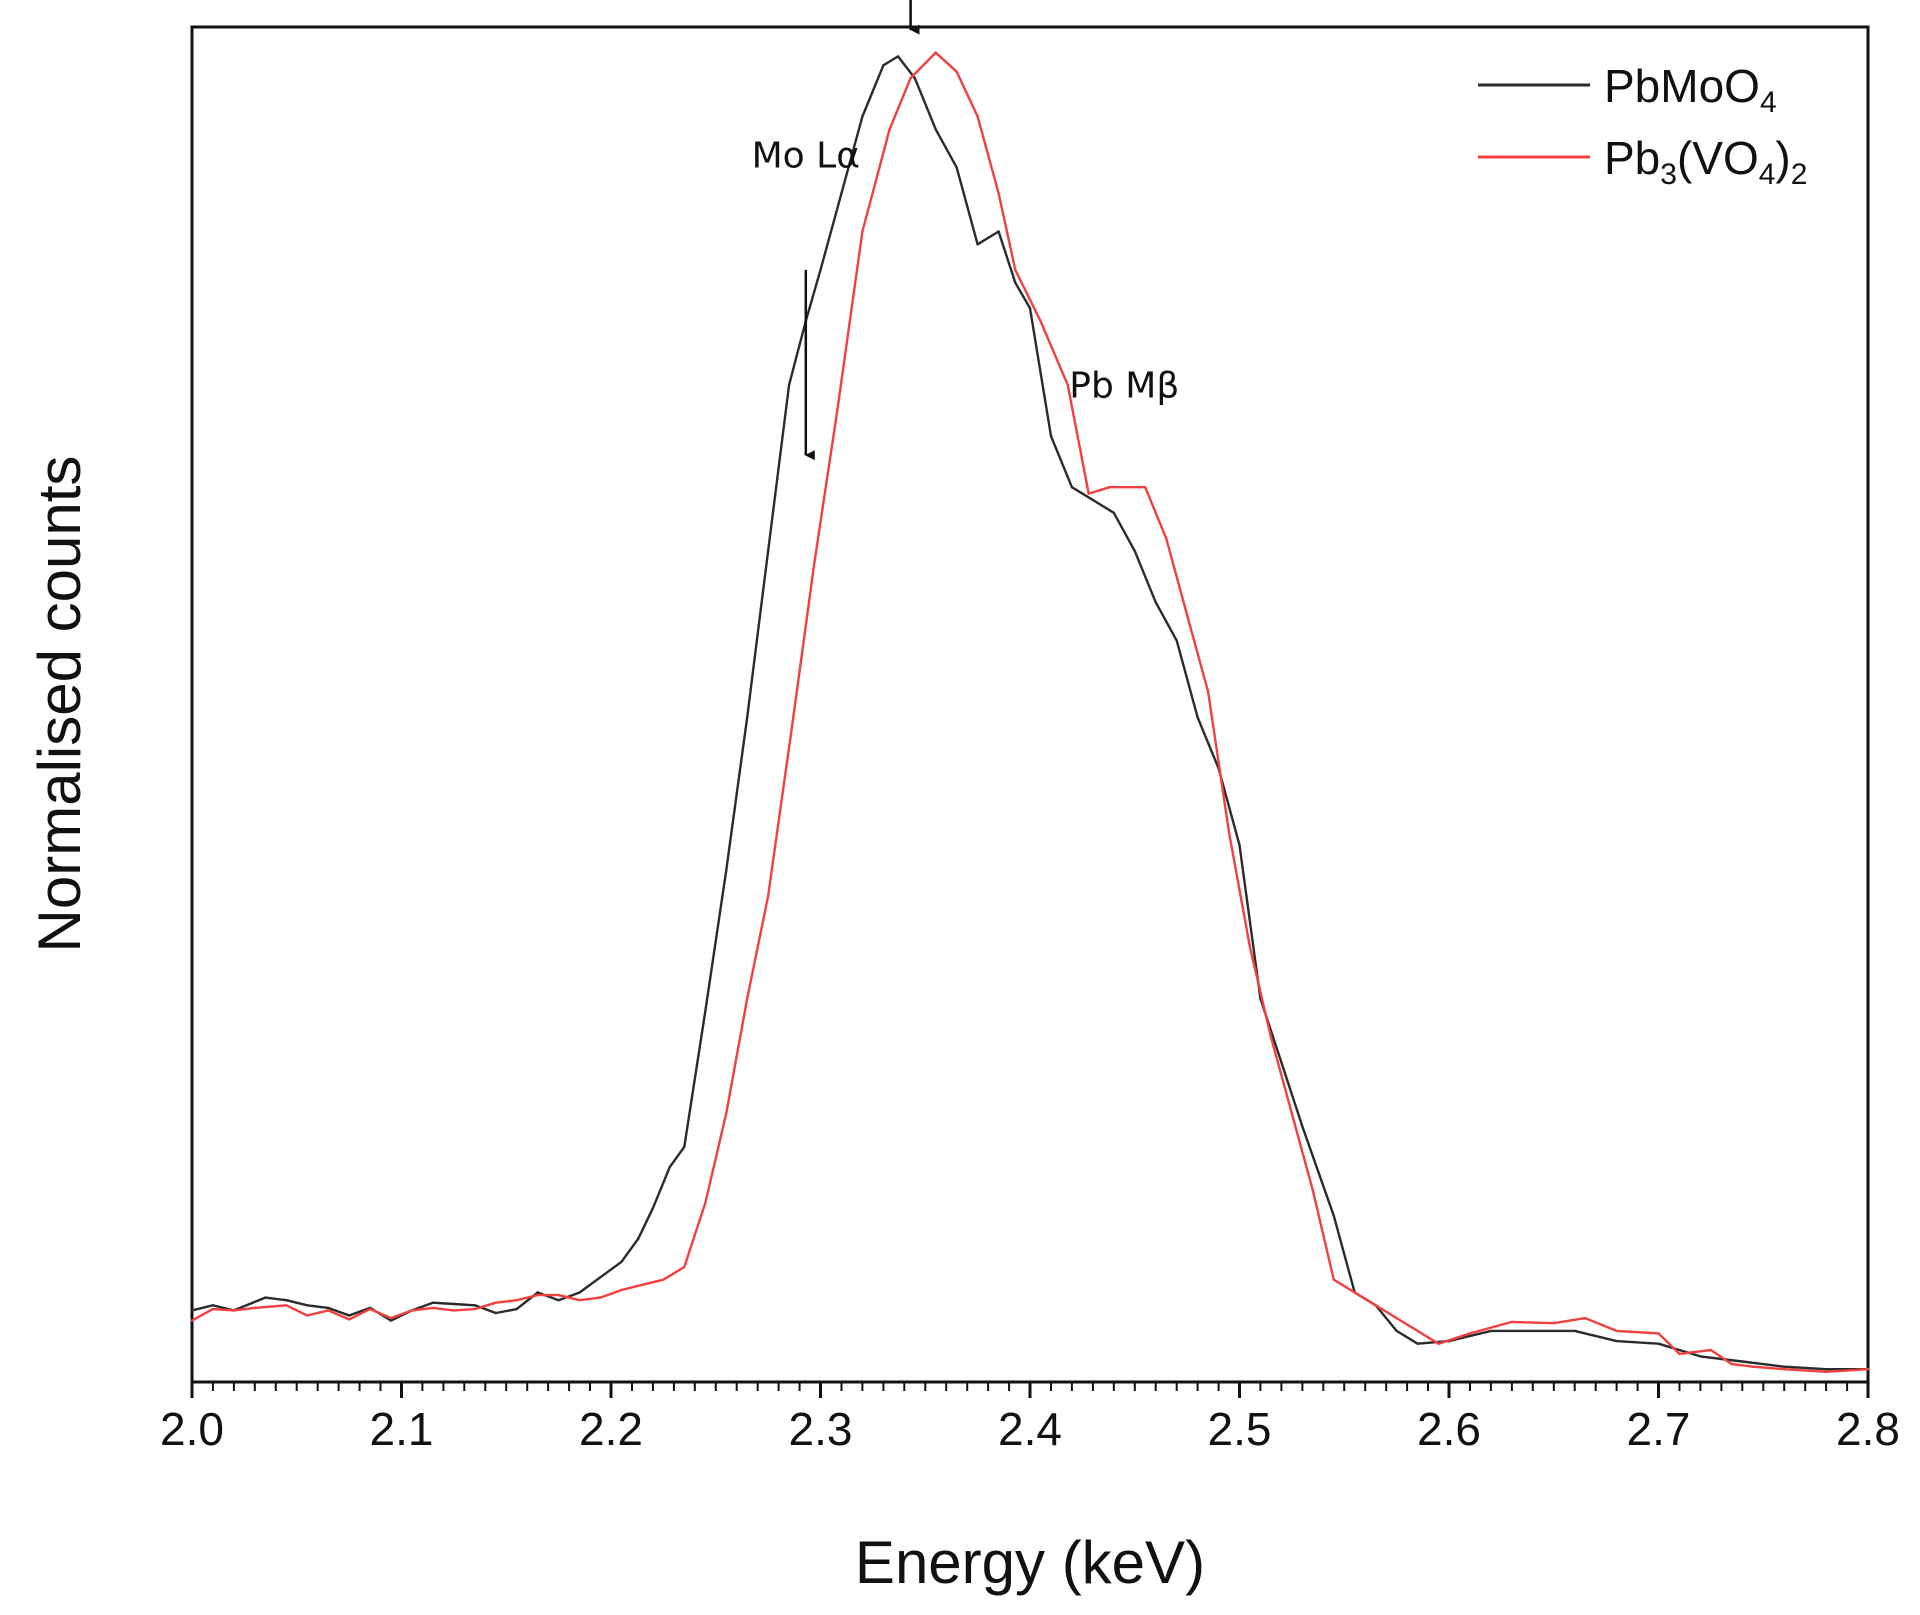 Image resolution: width=1920 pixels, height=1615 pixels. Describe the element at coordinates (1030, 1562) in the screenshot. I see `x-axis-title: Energy (keV)` at that location.